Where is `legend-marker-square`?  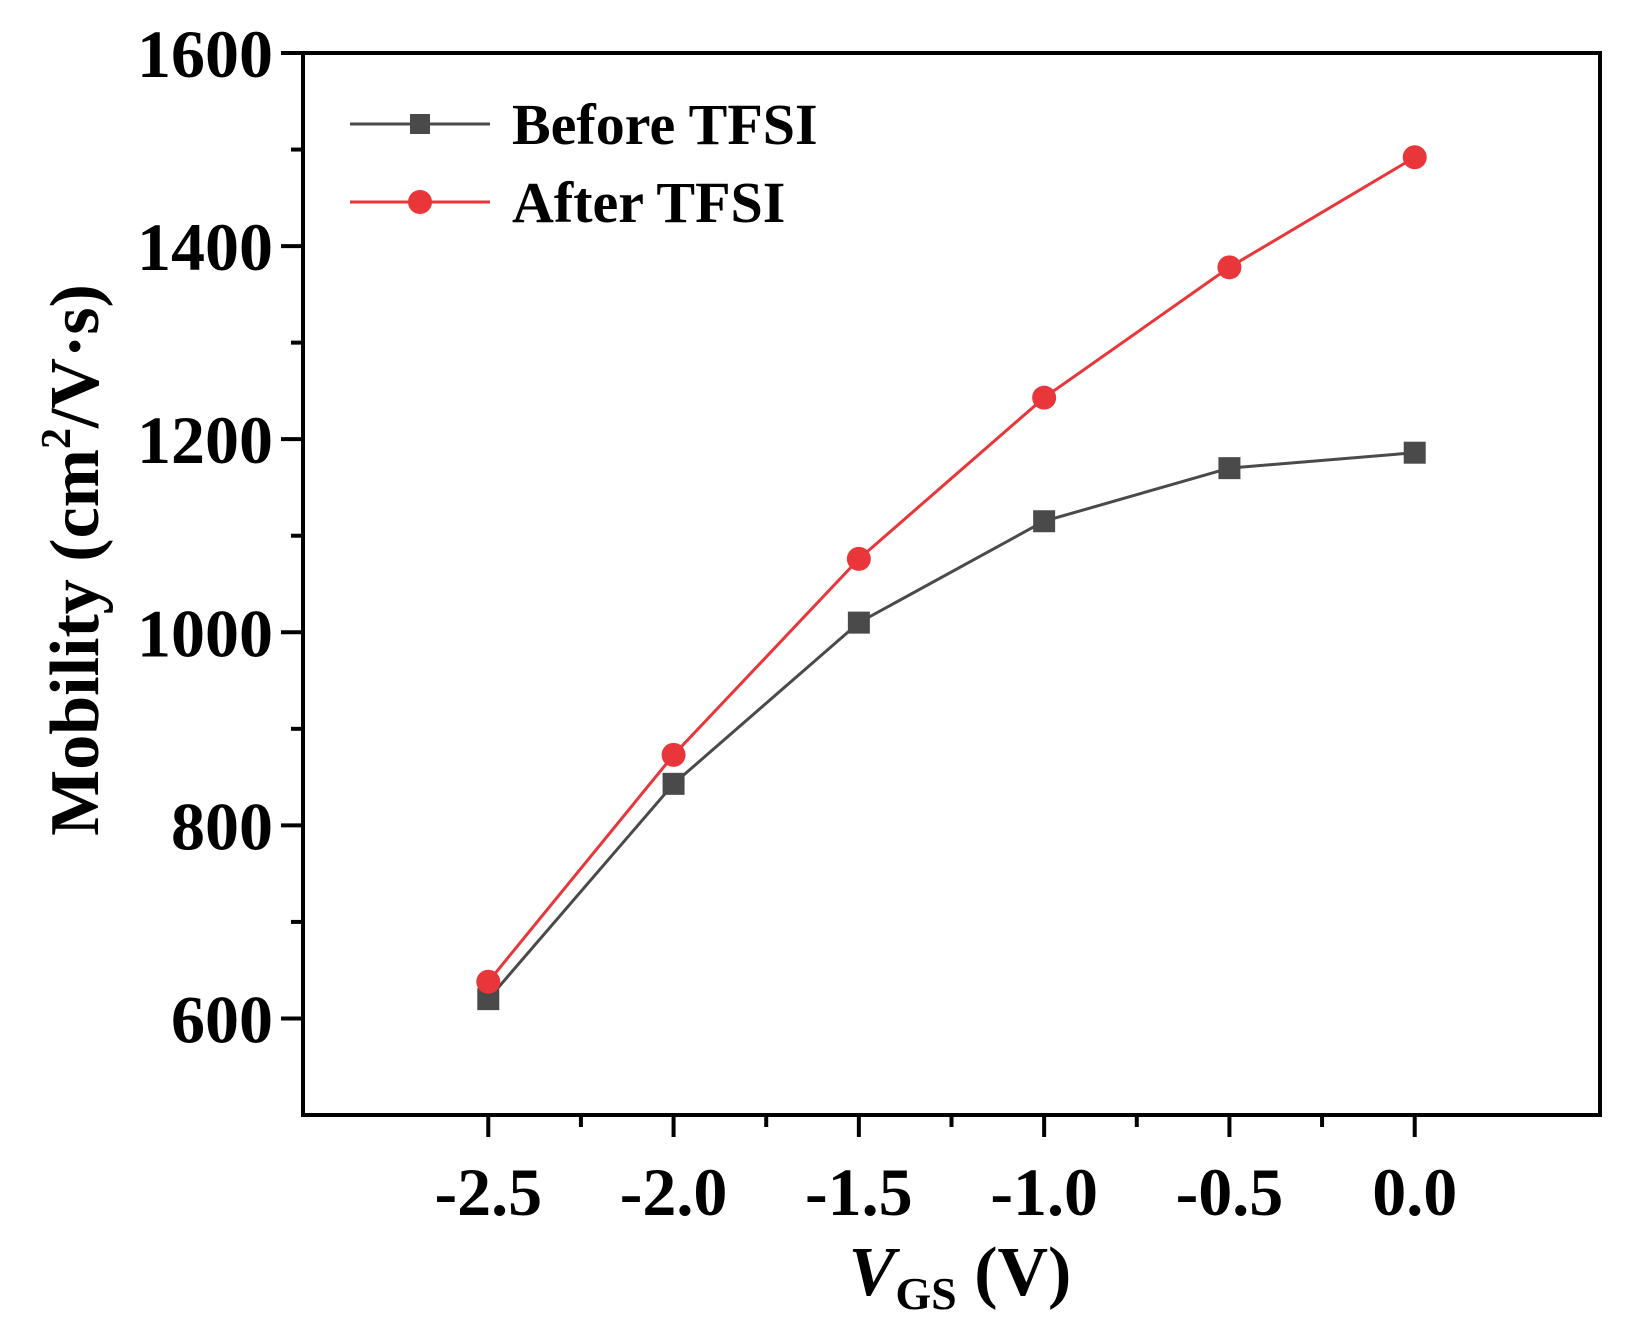
legend-marker-square is located at coordinates (420, 124).